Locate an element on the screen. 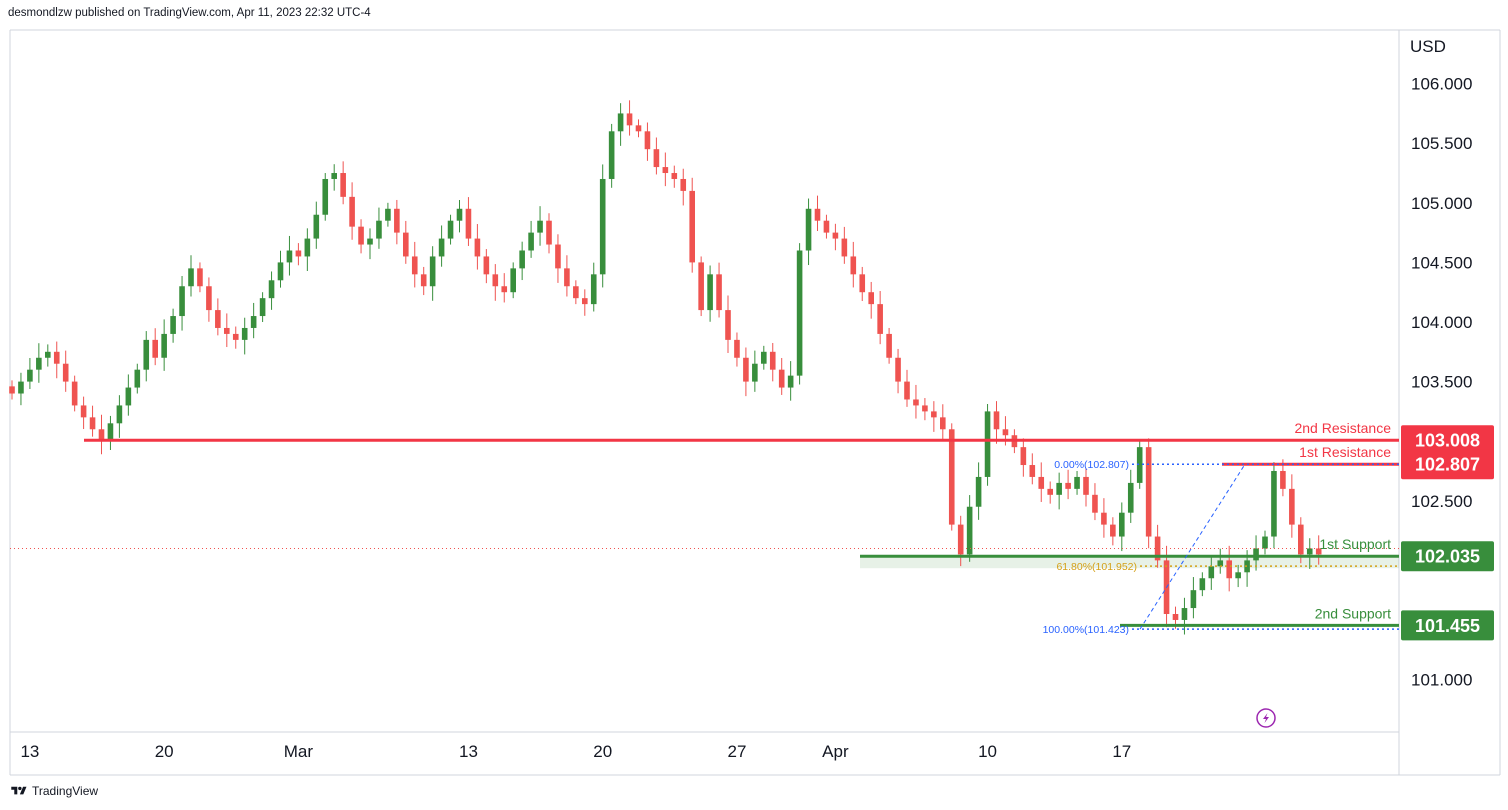 The width and height of the screenshot is (1508, 810). level-label: 1st Support is located at coordinates (1355, 544).